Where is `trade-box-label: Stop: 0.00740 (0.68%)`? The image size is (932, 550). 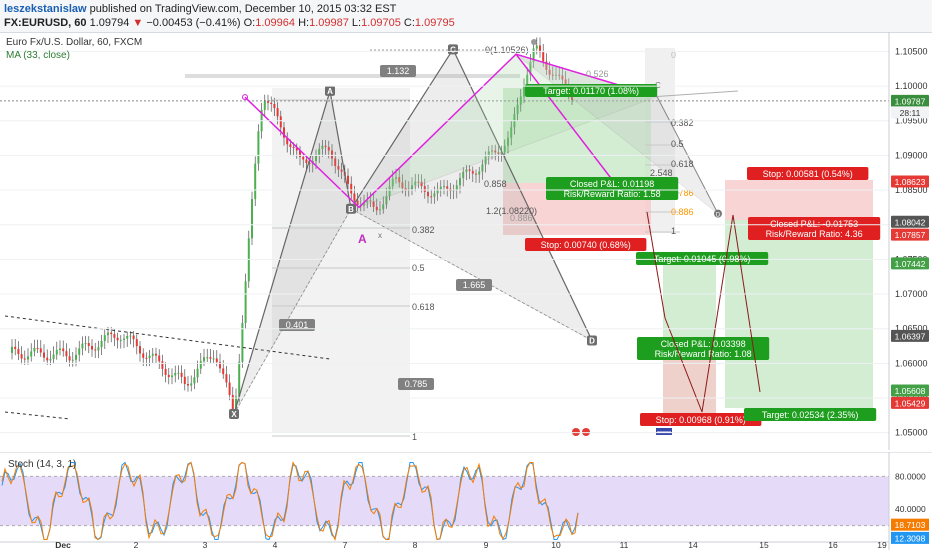 trade-box-label: Stop: 0.00740 (0.68%) is located at coordinates (586, 245).